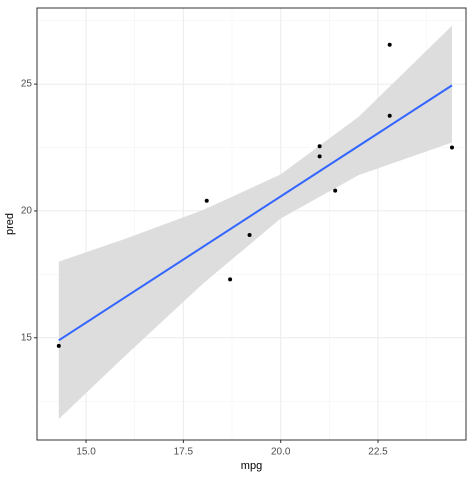  I want to click on x-tick-label: 17.5, so click(184, 452).